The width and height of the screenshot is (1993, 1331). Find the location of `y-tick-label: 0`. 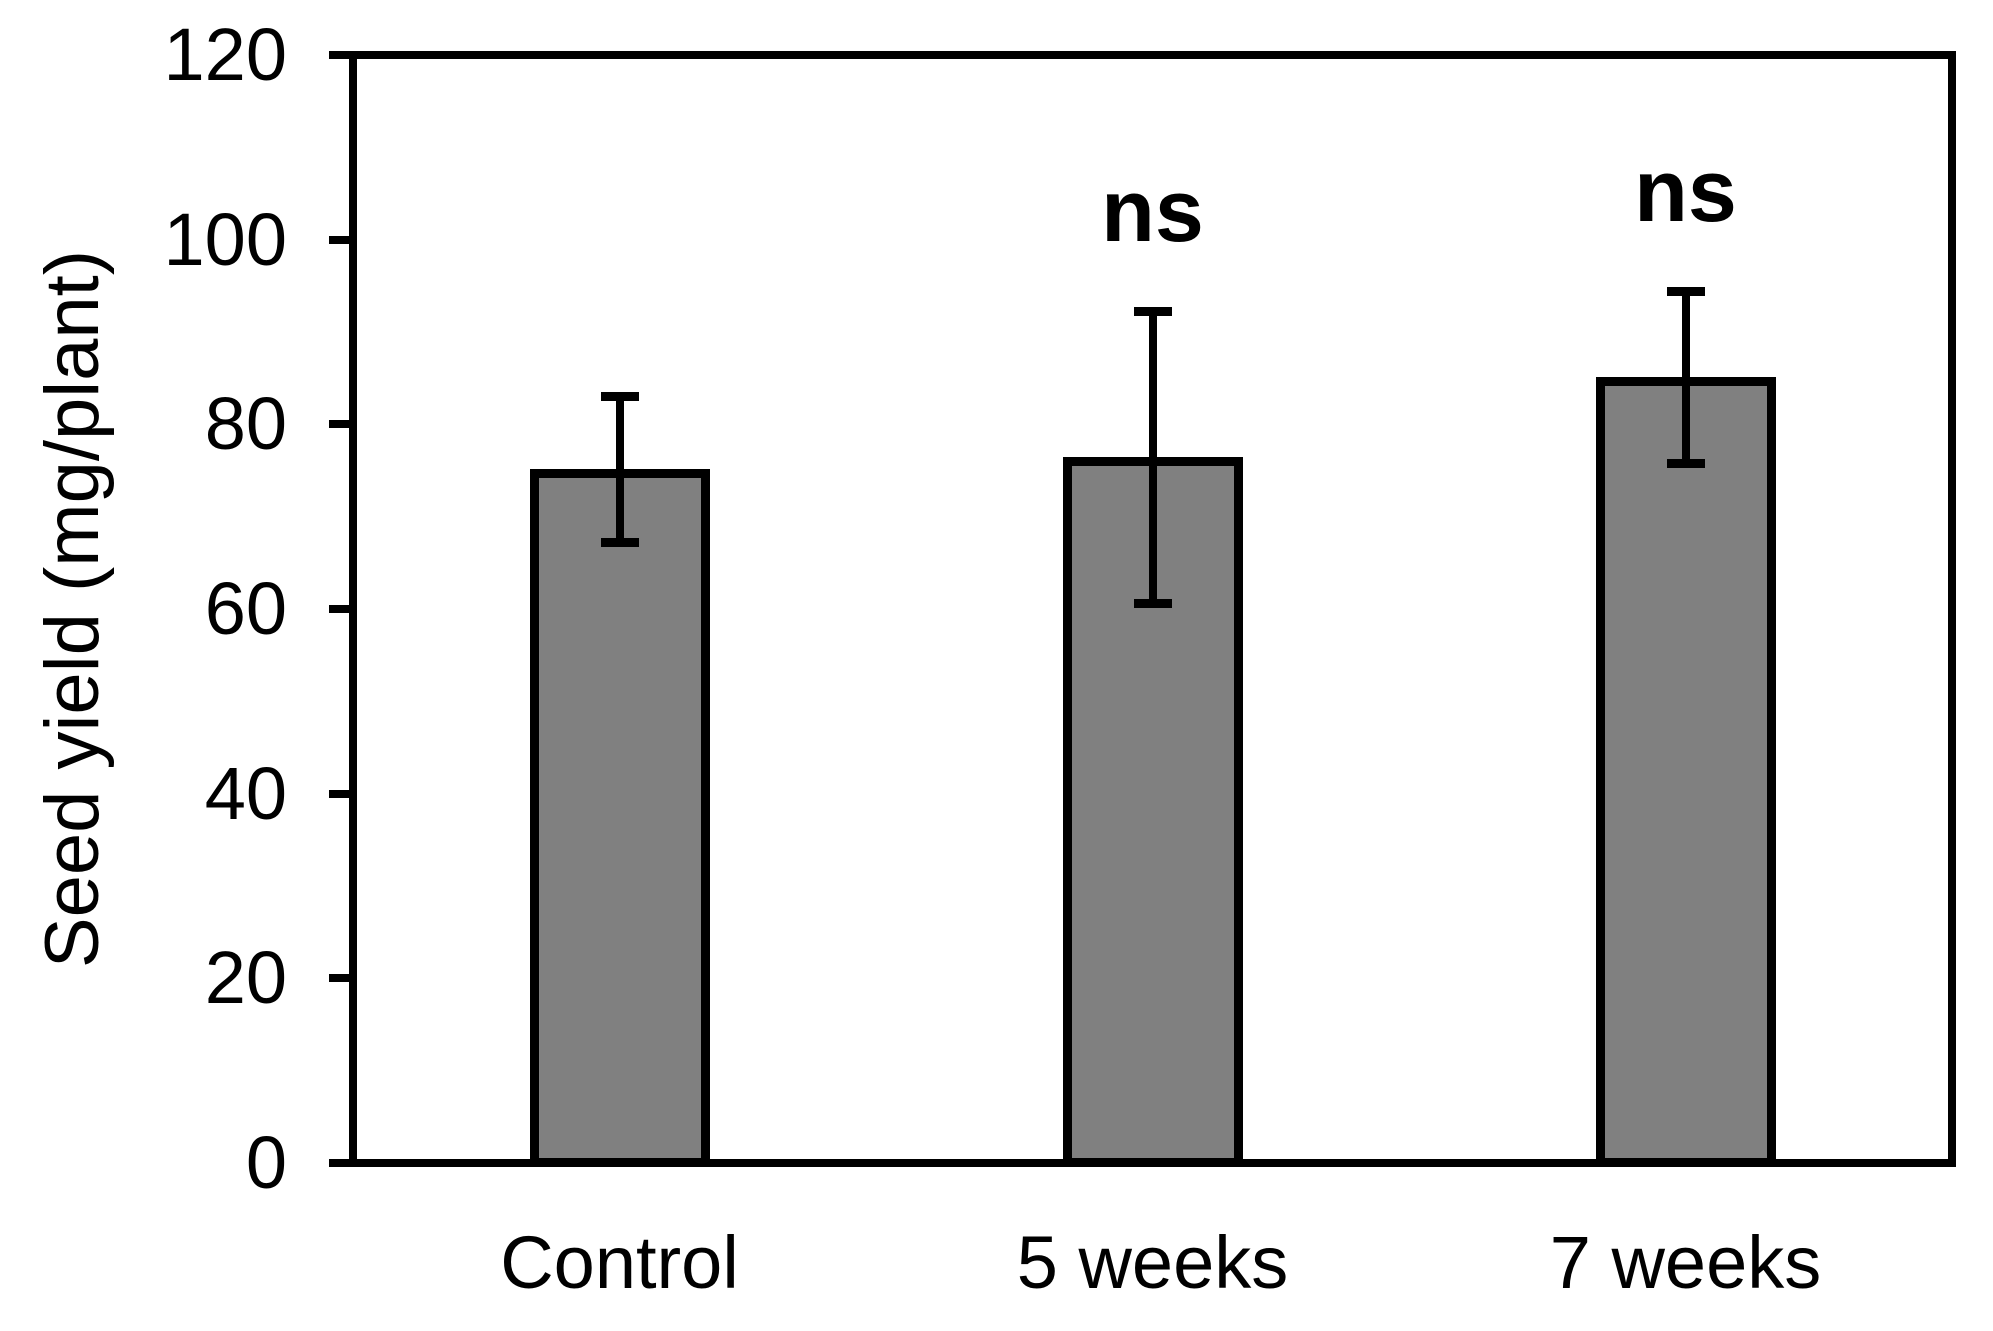

y-tick-label: 0 is located at coordinates (266, 1162).